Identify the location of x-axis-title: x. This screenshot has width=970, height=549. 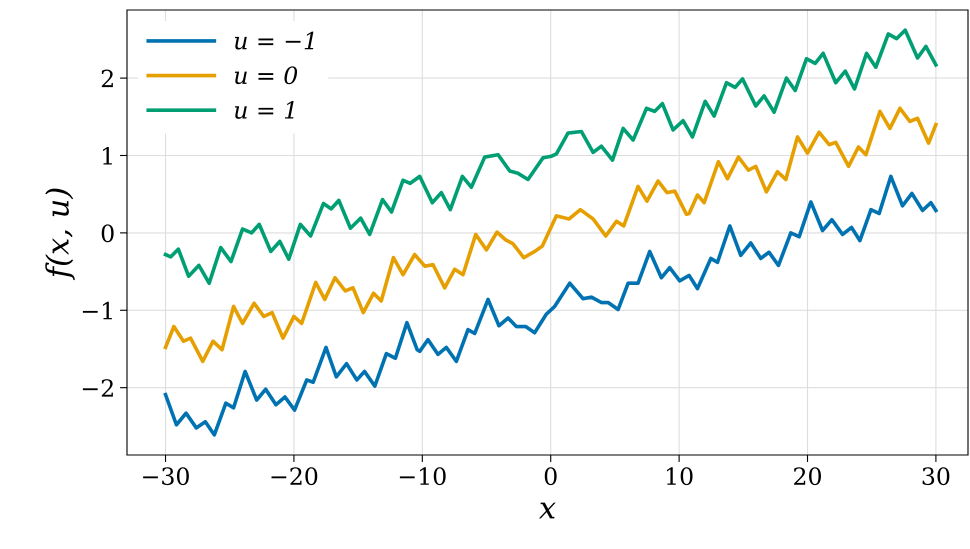
(547, 510).